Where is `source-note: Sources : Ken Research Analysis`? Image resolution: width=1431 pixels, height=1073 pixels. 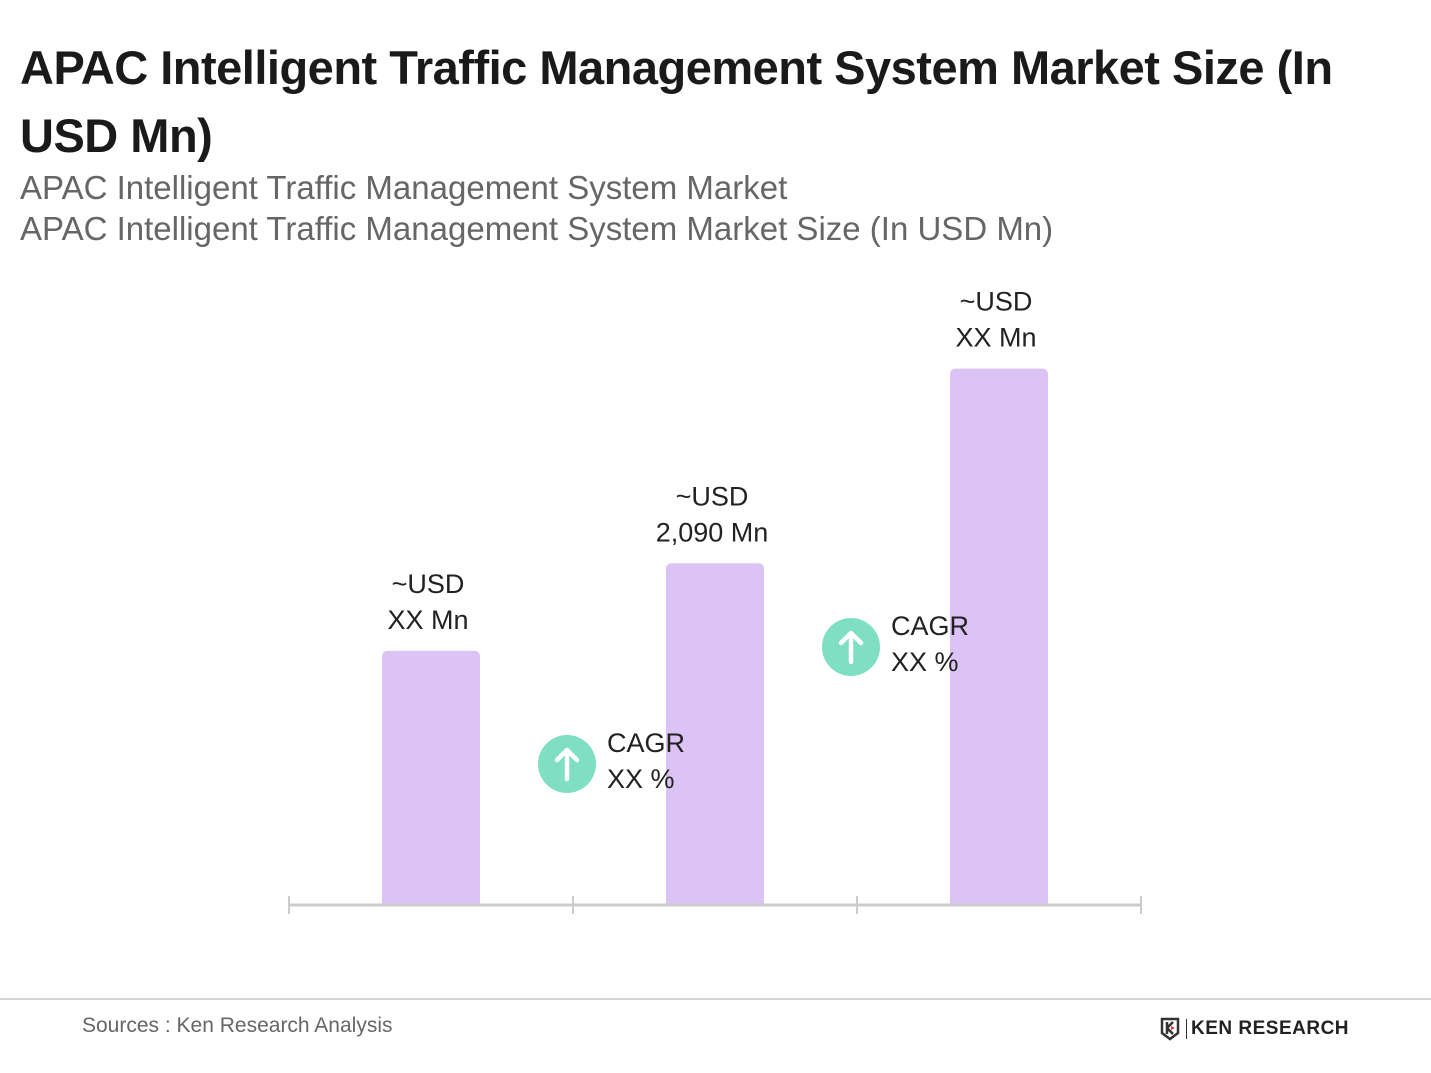 source-note: Sources : Ken Research Analysis is located at coordinates (237, 1025).